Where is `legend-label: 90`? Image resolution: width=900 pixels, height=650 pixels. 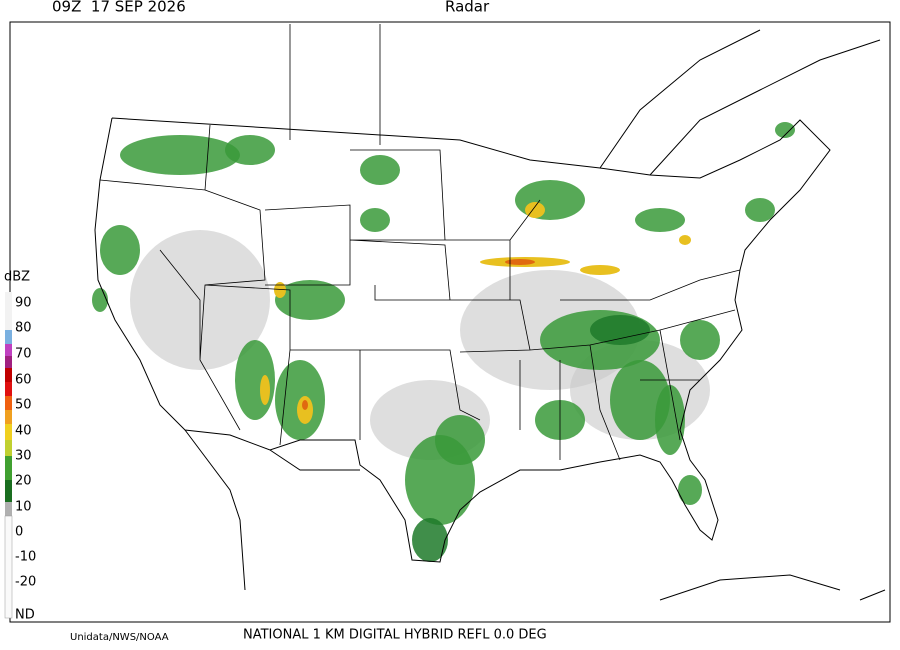 legend-label: 90 is located at coordinates (23, 303).